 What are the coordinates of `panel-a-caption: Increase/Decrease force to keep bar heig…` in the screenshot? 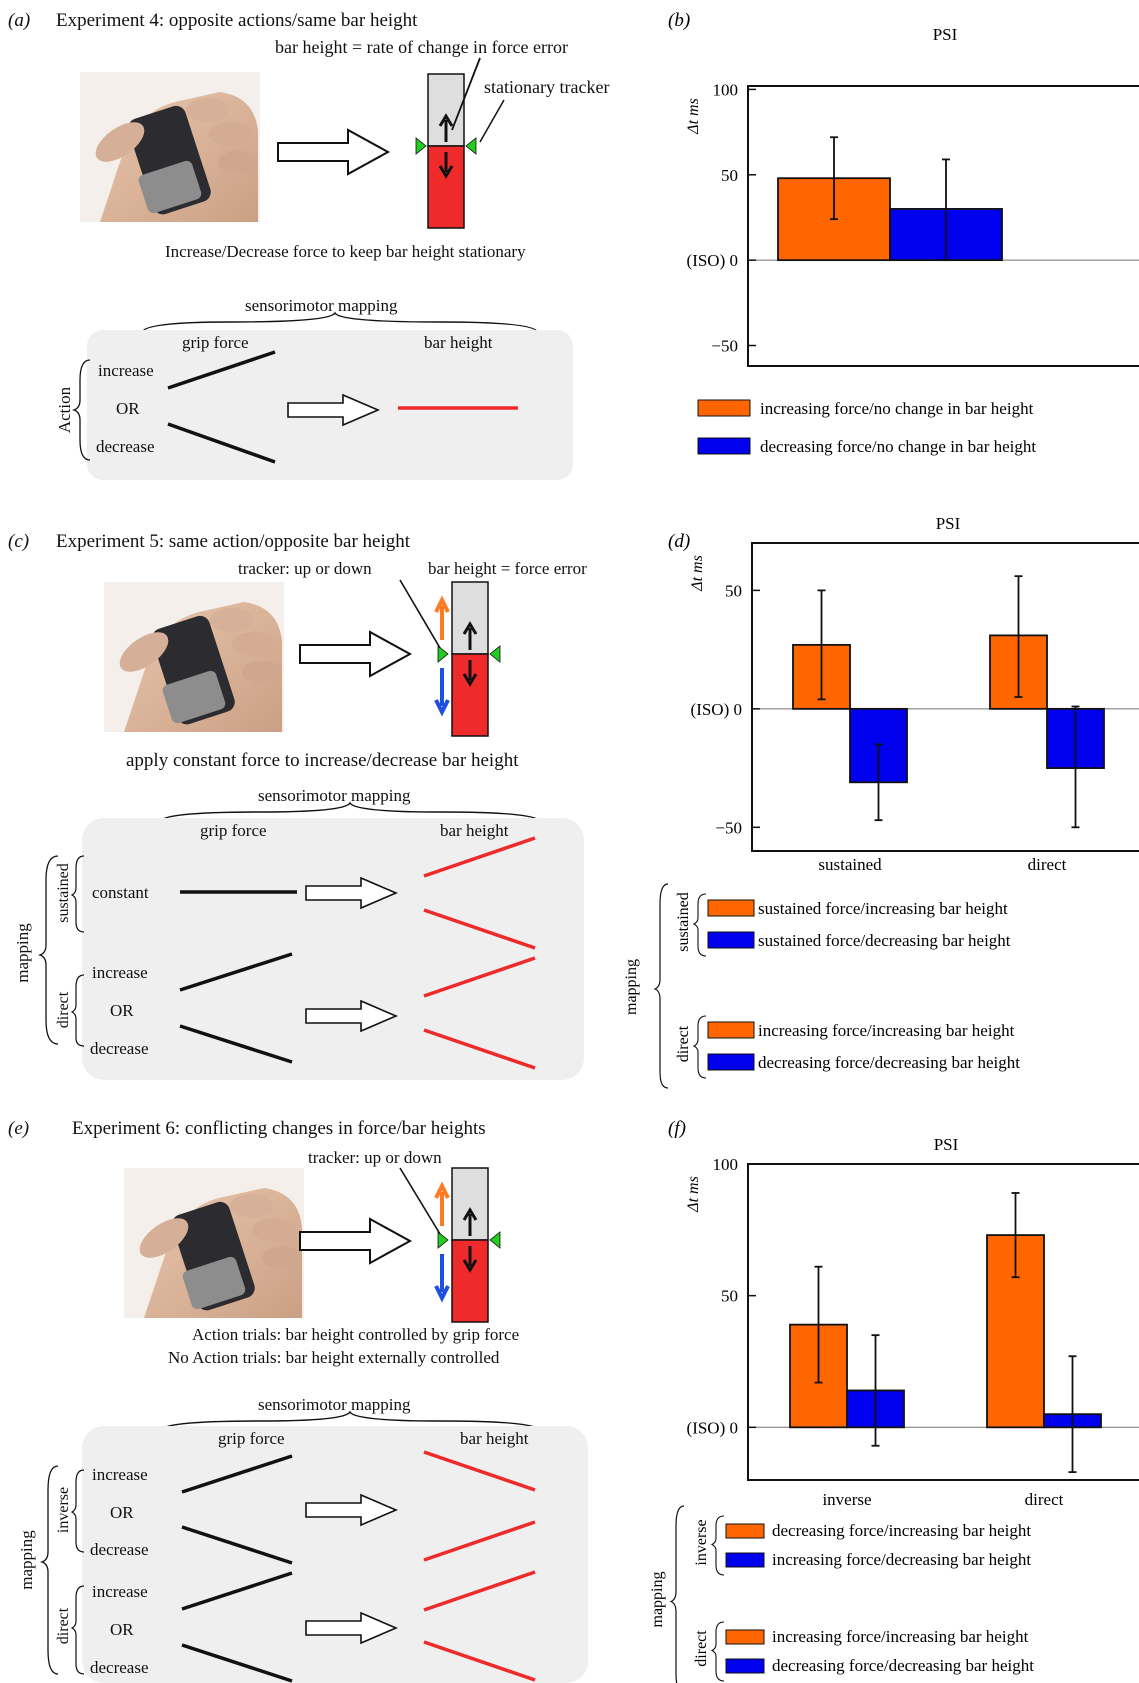 It's located at (345, 251).